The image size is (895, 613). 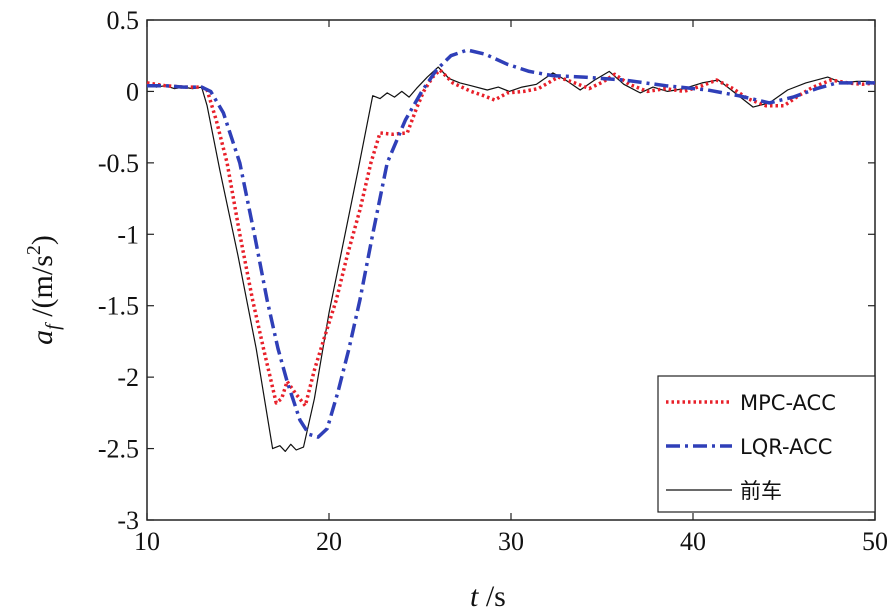 What do you see at coordinates (875, 541) in the screenshot?
I see `x-tick-label: 50` at bounding box center [875, 541].